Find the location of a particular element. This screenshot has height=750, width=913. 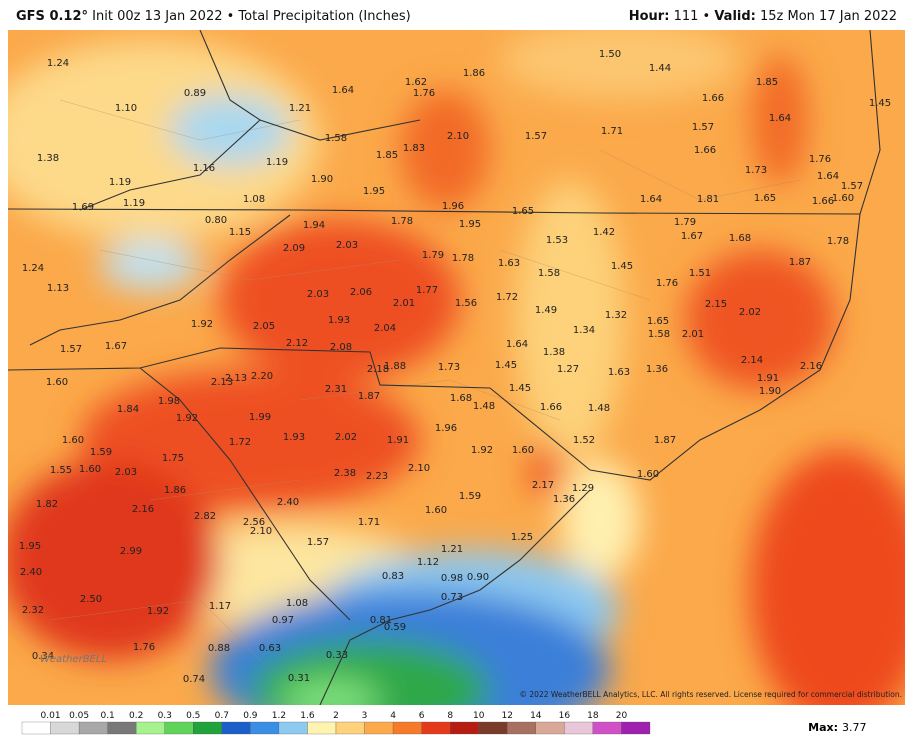

value-label: 2.15 is located at coordinates (716, 304).